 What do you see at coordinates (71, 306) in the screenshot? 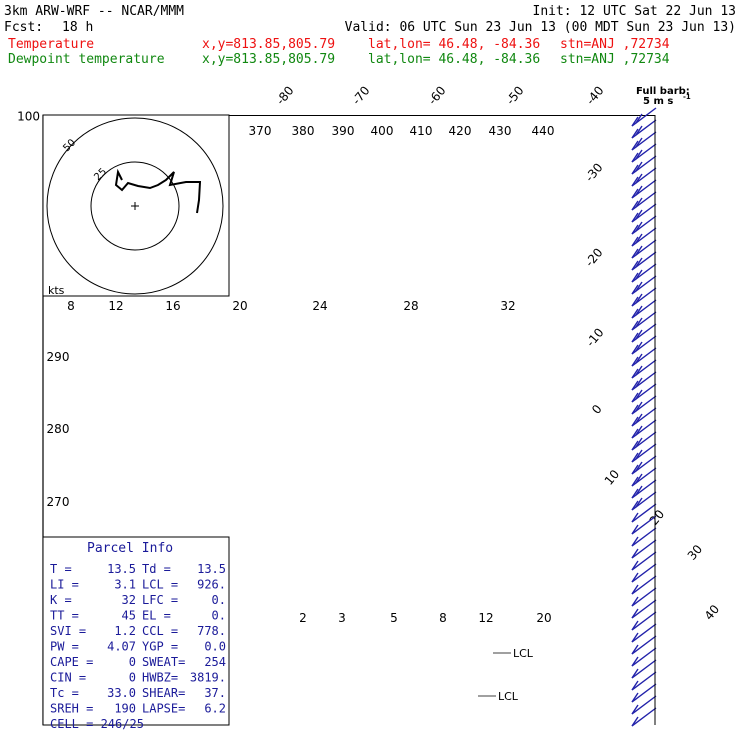
I see `speed-scale-label: 8` at bounding box center [71, 306].